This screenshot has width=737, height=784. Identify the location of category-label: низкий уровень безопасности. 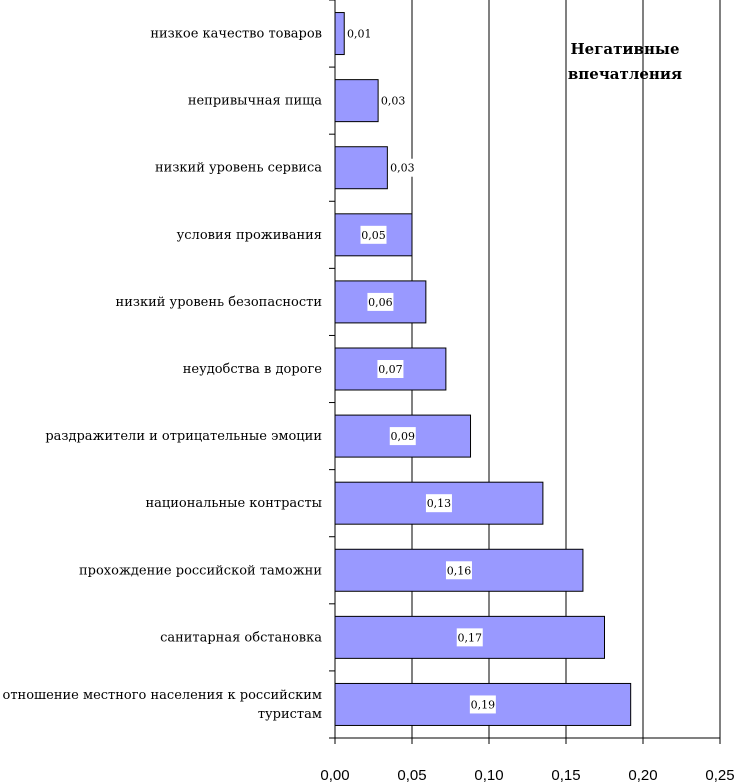
(219, 302).